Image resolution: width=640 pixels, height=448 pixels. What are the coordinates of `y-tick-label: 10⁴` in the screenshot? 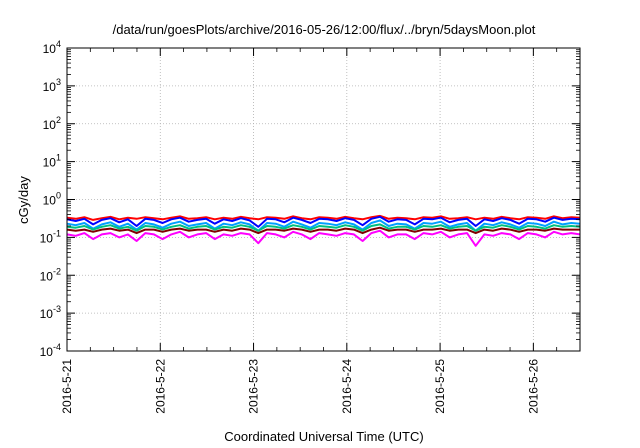 It's located at (52, 47).